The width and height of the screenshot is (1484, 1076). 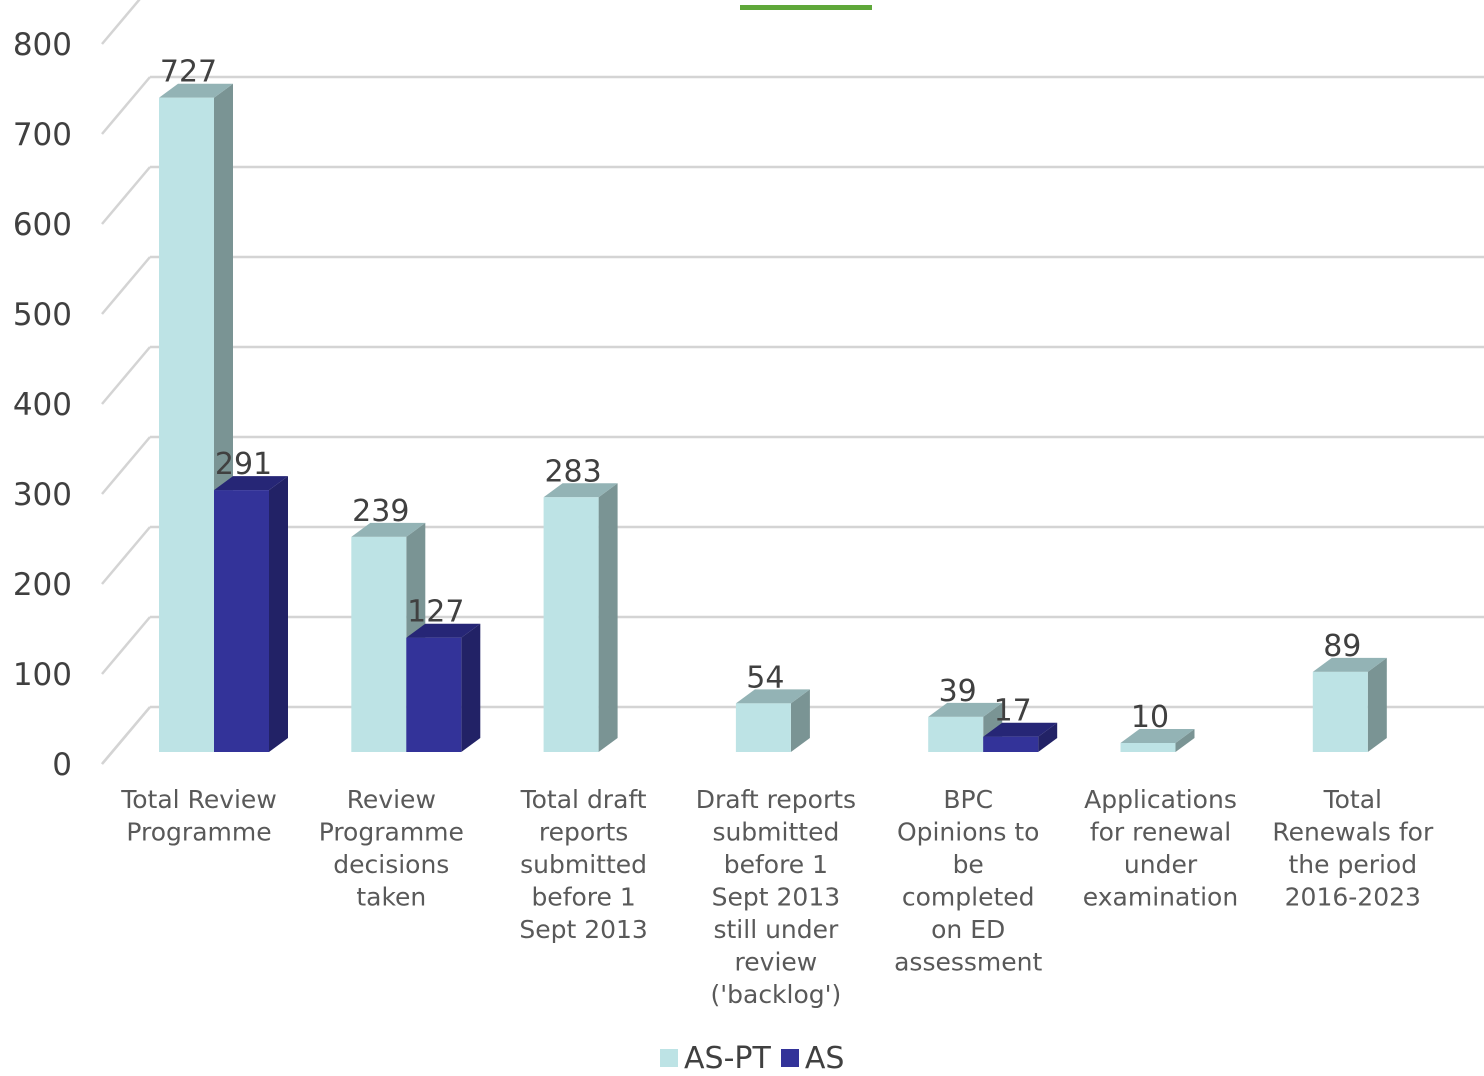 I want to click on legend: AS-PT AS, so click(x=752, y=1058).